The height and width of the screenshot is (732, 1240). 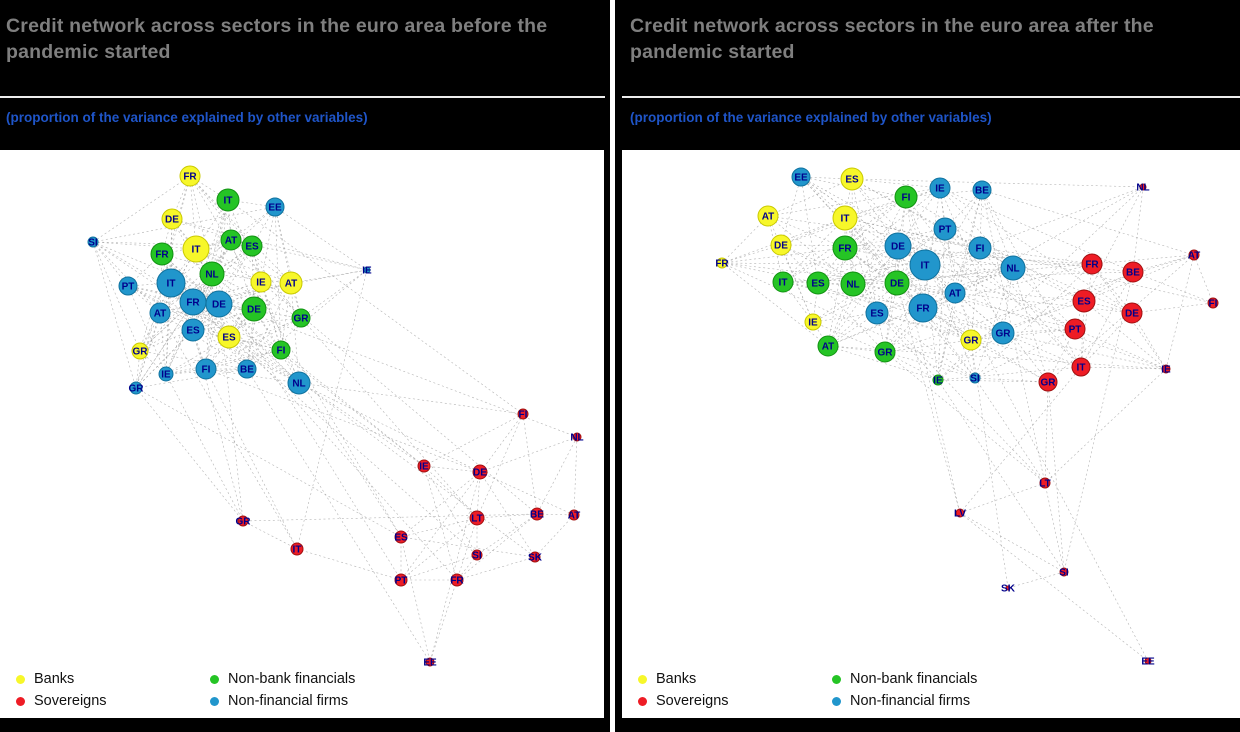 I want to click on node-label-ES-sovereigns: ES, so click(x=1084, y=302).